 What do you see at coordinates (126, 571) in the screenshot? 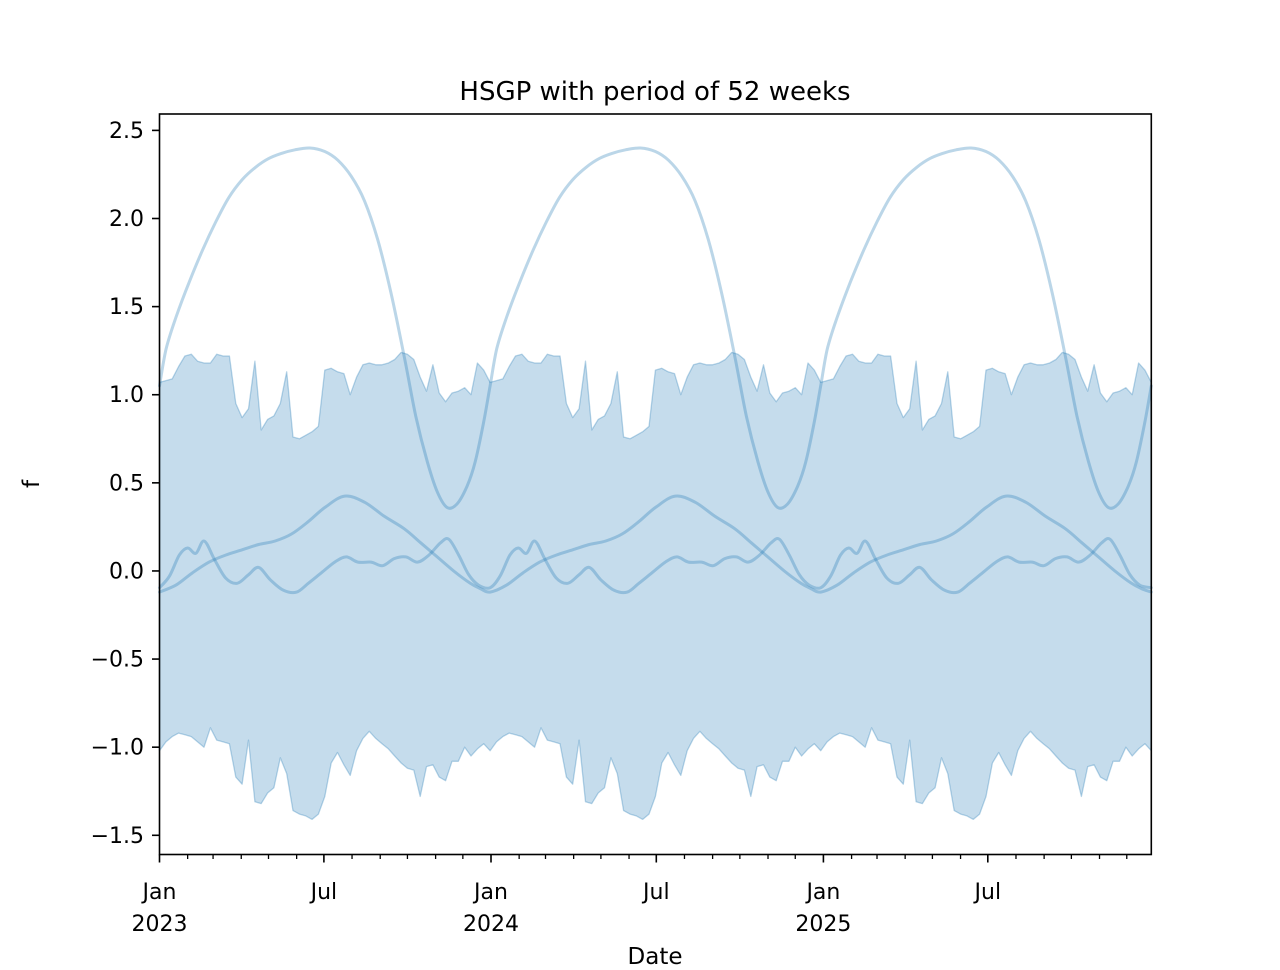
I see `y-tick-label: 0.0` at bounding box center [126, 571].